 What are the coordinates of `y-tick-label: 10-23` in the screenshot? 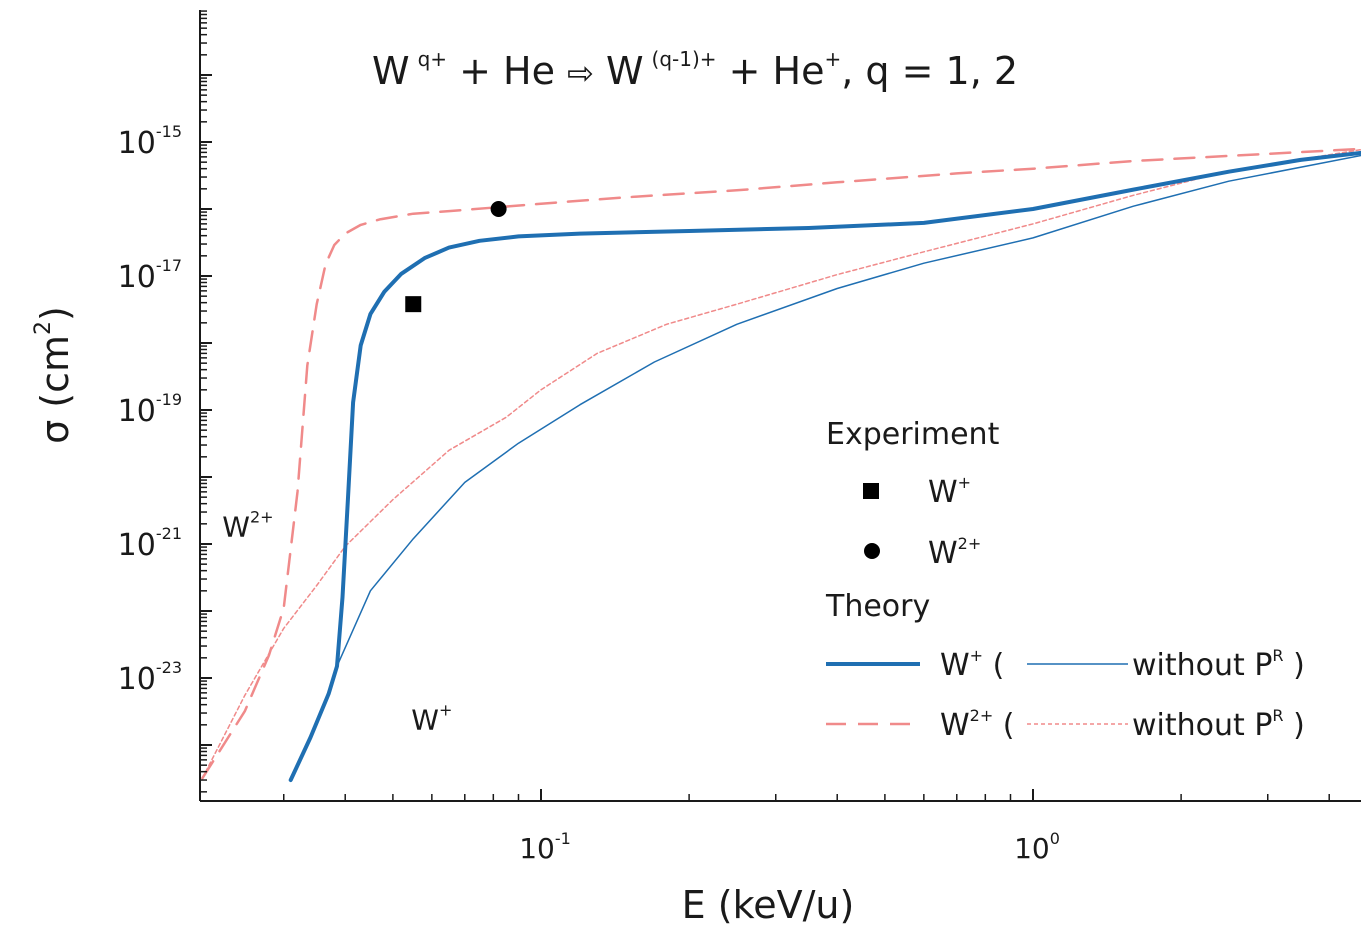 It's located at (150, 677).